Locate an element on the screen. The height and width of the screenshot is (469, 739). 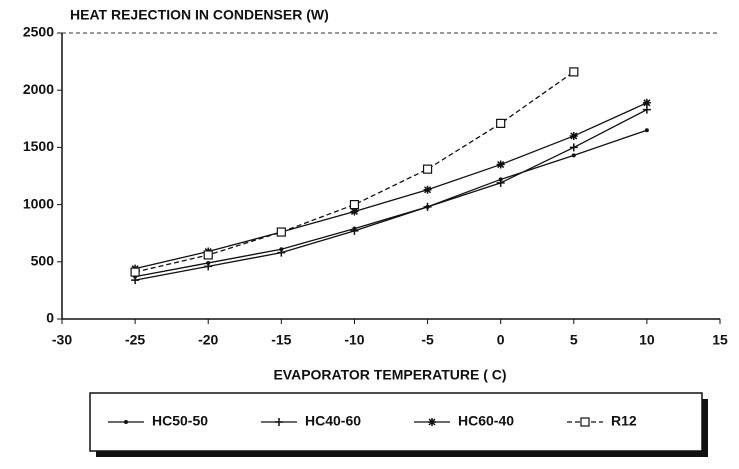
y-tick-label: 1000 is located at coordinates (38, 203).